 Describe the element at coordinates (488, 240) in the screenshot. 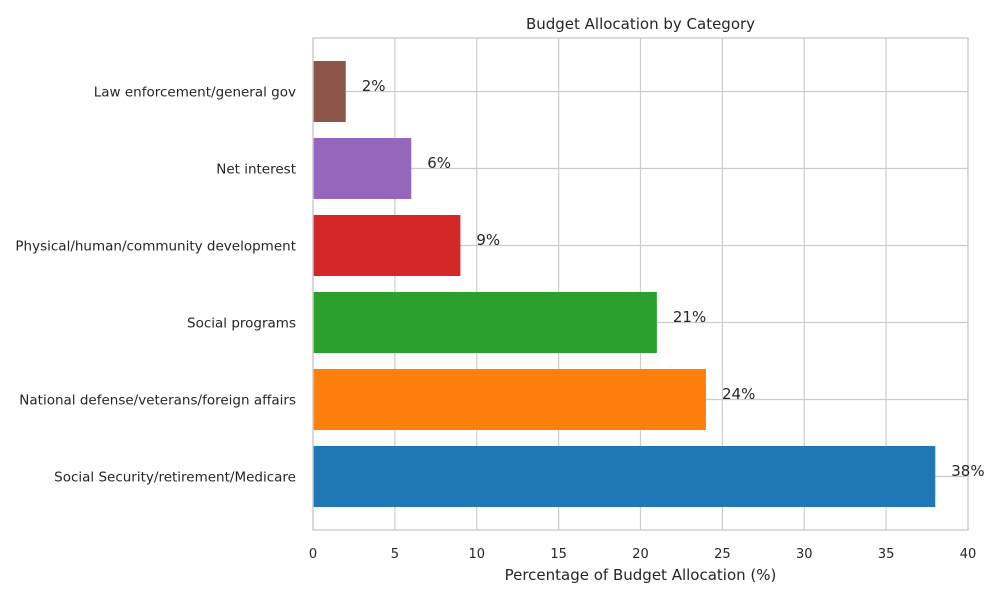

I see `data-label: 9%` at that location.